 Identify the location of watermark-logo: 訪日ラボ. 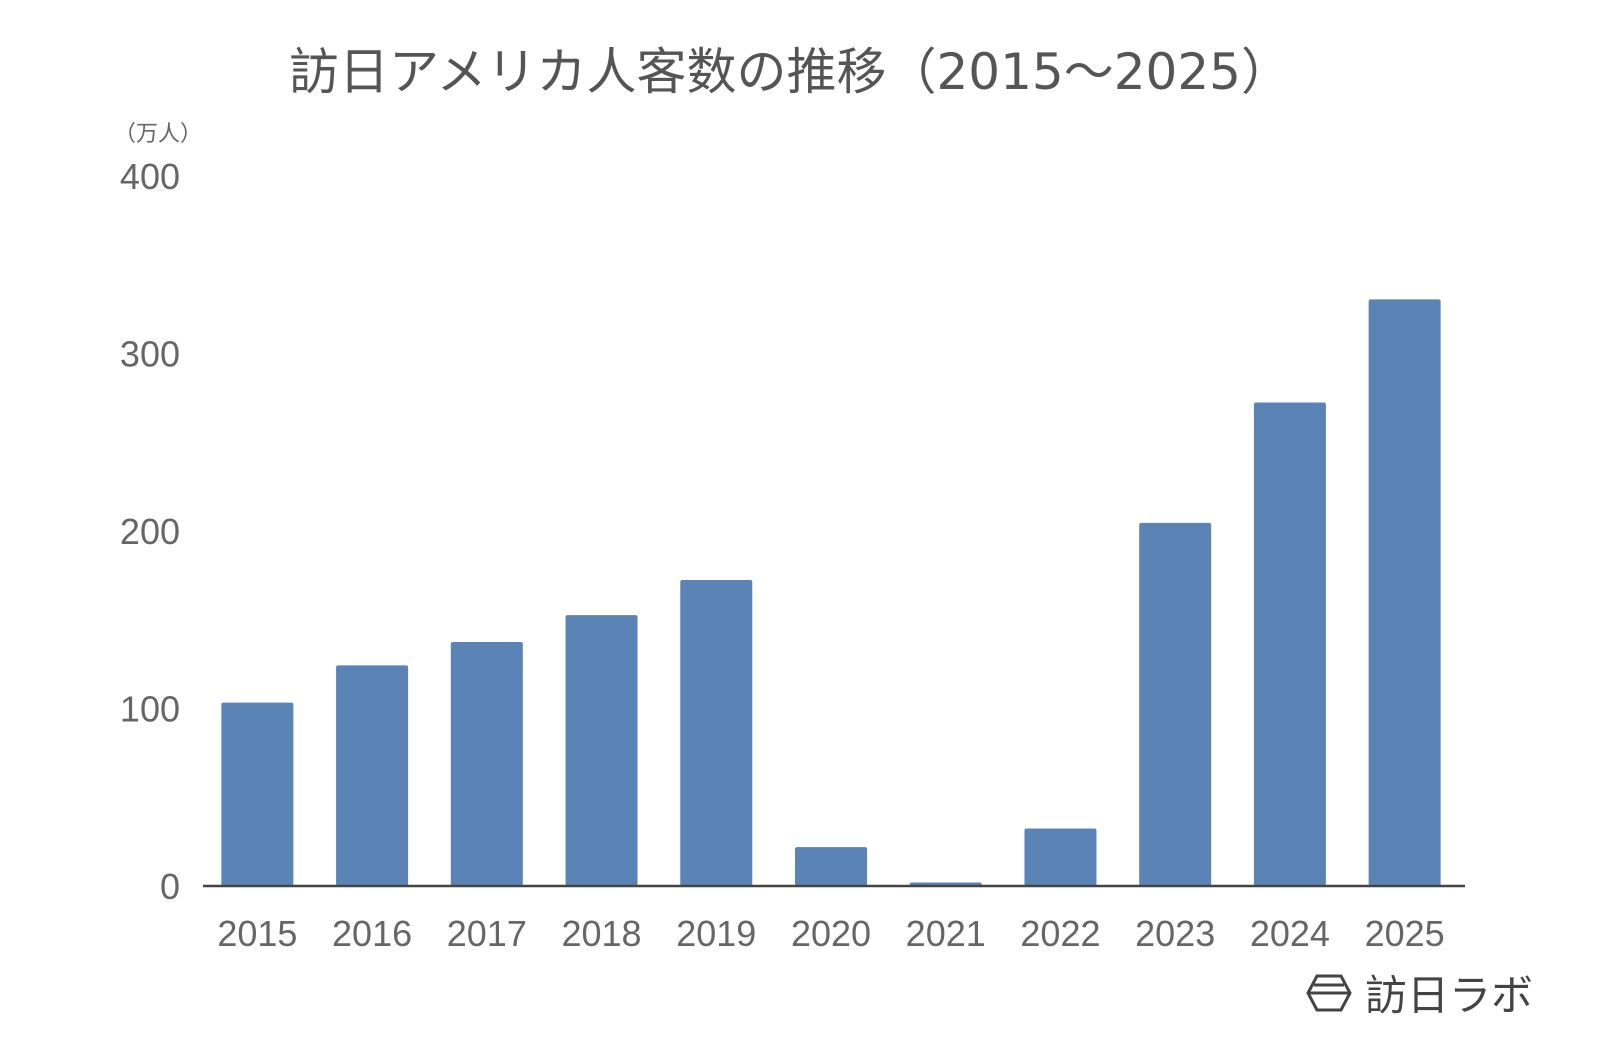
(1419, 992).